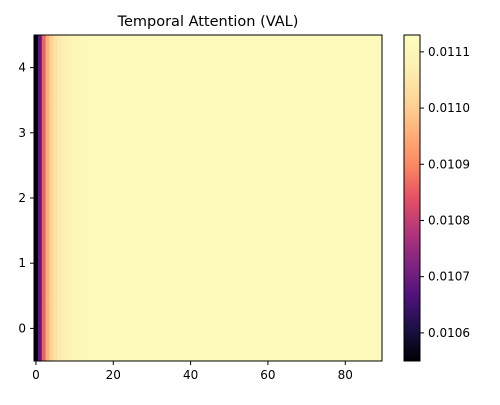 Image resolution: width=500 pixels, height=405 pixels. What do you see at coordinates (190, 375) in the screenshot?
I see `x-tick-label: 40` at bounding box center [190, 375].